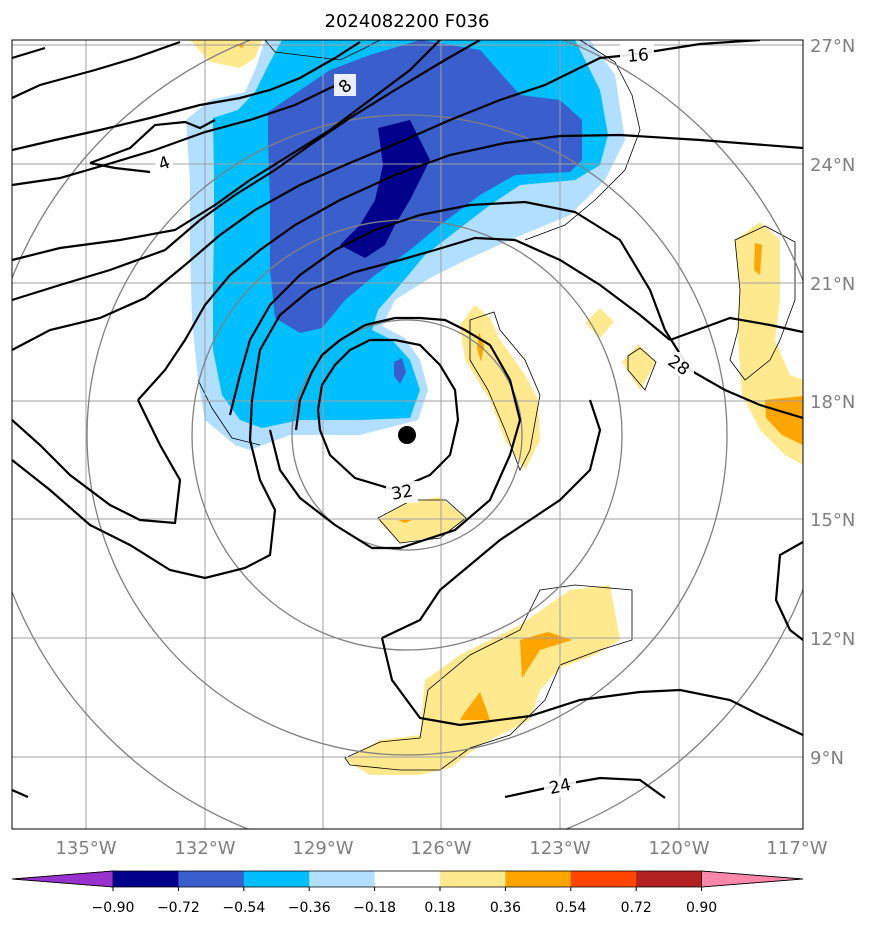 This screenshot has height=927, width=873. I want to click on storm-center-marker, so click(407, 435).